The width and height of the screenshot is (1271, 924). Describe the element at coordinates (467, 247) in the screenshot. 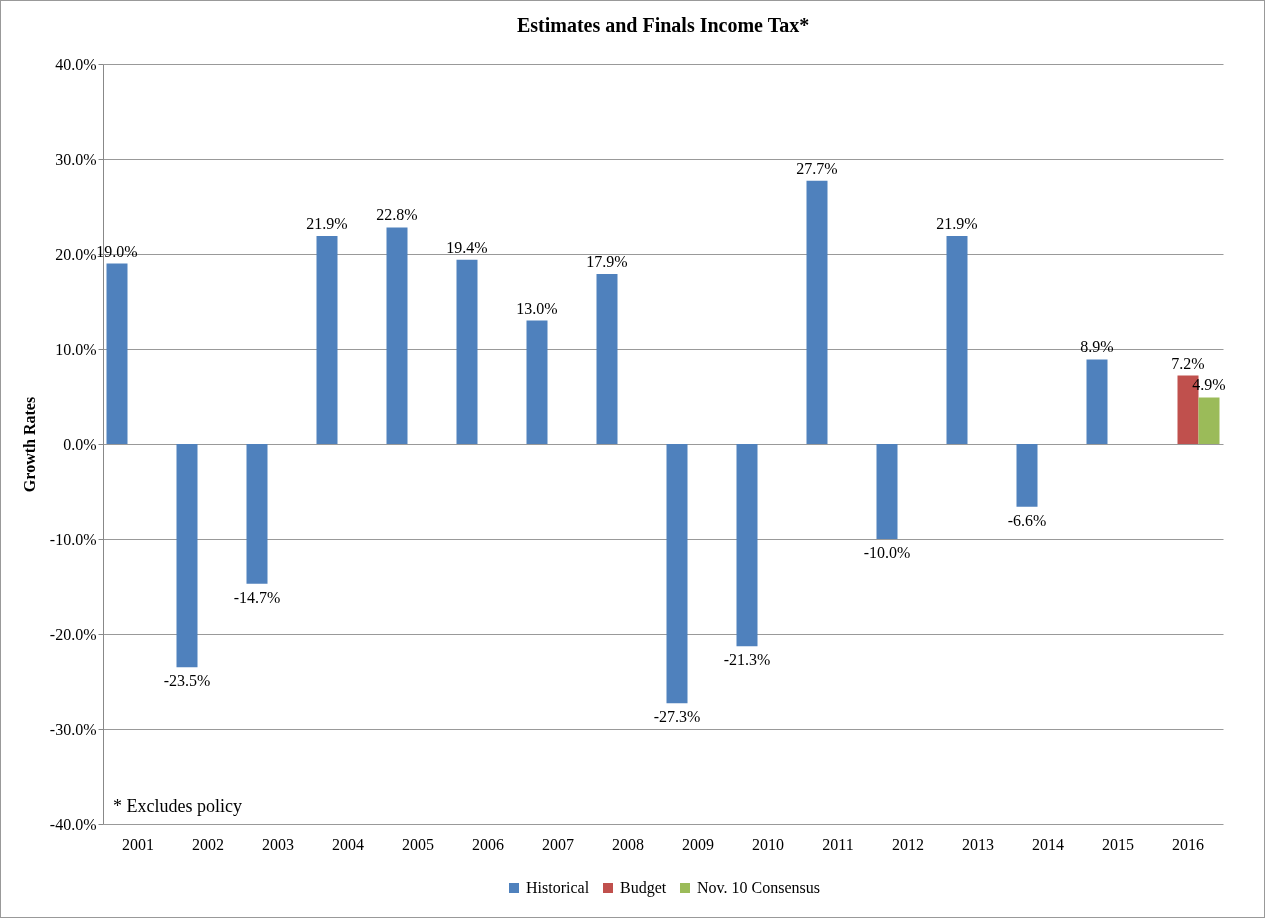

I see `data-label: 19.4%` at that location.